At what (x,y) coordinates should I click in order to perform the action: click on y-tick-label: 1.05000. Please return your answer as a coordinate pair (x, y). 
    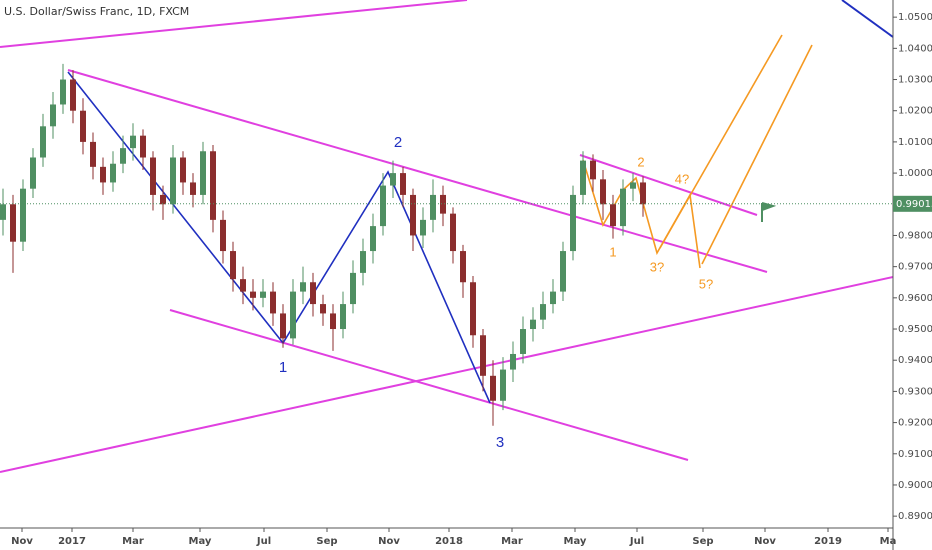
    Looking at the image, I should click on (915, 17).